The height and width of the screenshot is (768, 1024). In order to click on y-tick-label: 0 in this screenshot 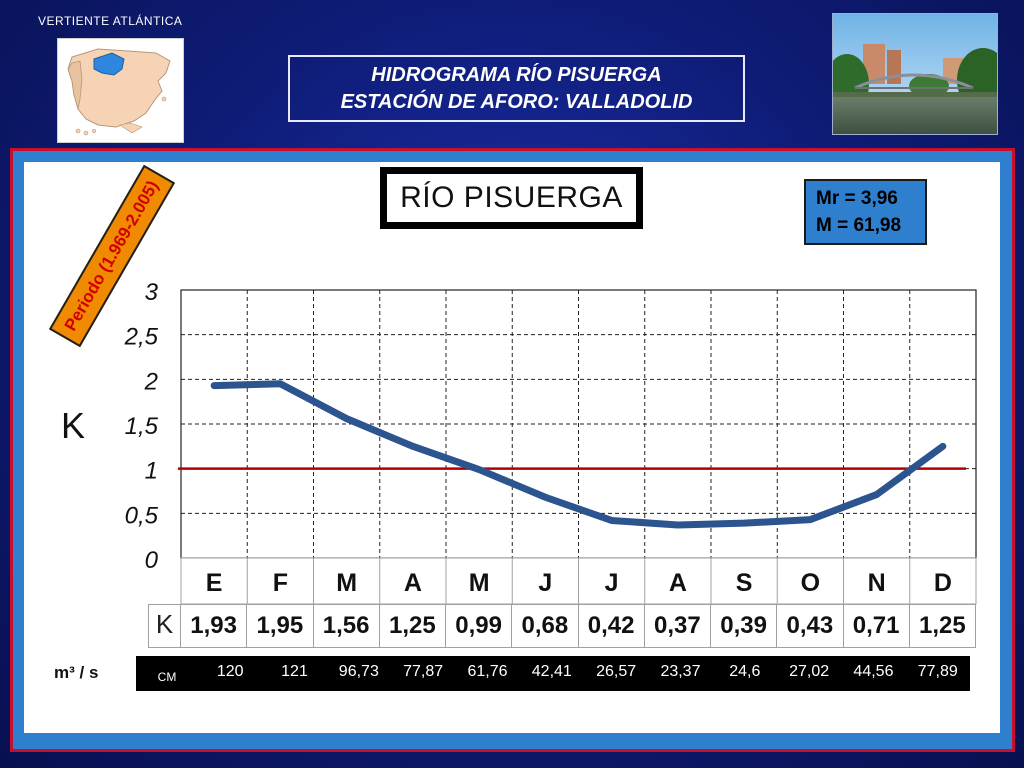, I will do `click(152, 560)`.